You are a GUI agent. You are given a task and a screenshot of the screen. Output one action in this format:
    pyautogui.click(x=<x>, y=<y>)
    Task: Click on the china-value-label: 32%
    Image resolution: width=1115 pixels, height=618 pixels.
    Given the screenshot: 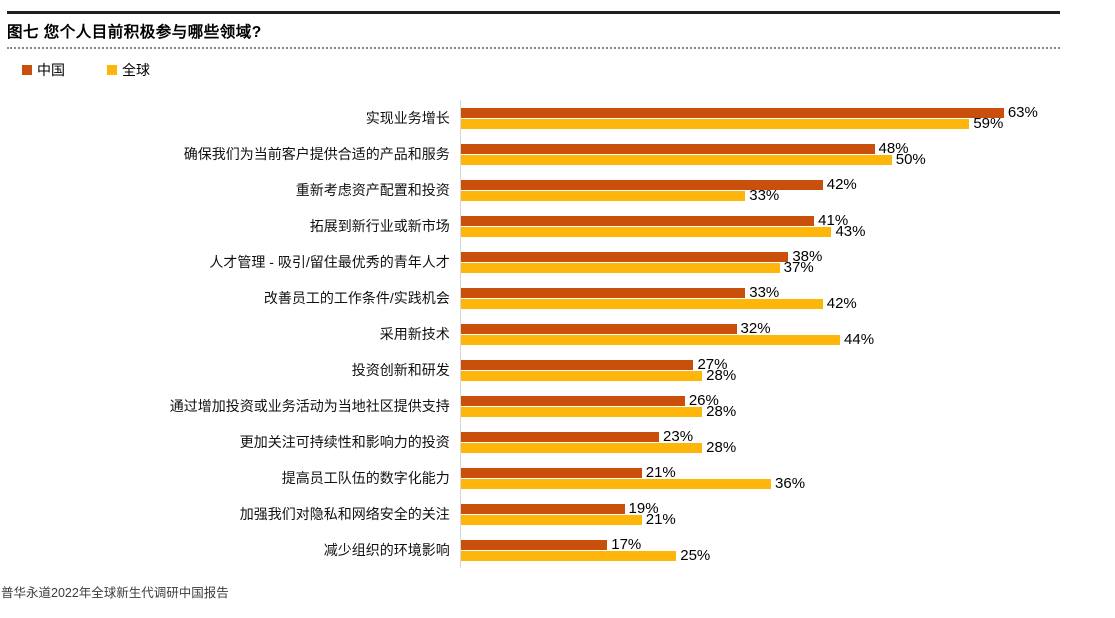 What is the action you would take?
    pyautogui.click(x=755, y=328)
    